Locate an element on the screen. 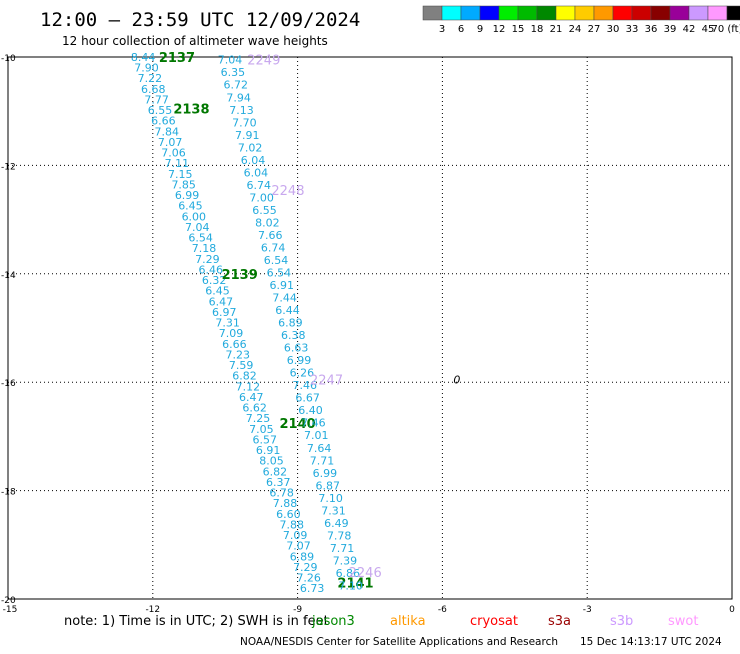  pass-time-label: 2141 is located at coordinates (355, 584).